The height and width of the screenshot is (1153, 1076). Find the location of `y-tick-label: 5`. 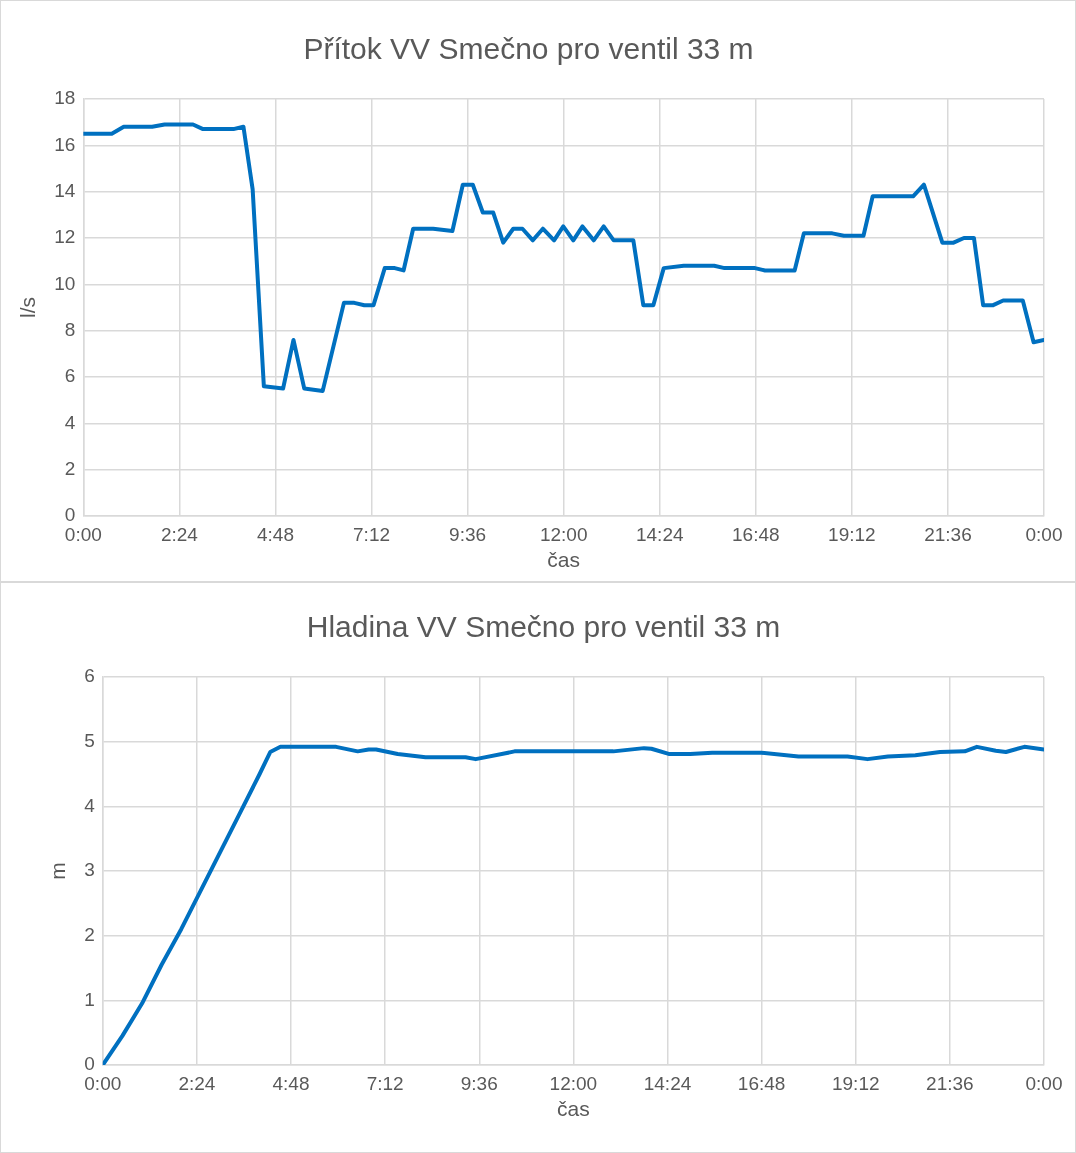

y-tick-label: 5 is located at coordinates (89, 740).